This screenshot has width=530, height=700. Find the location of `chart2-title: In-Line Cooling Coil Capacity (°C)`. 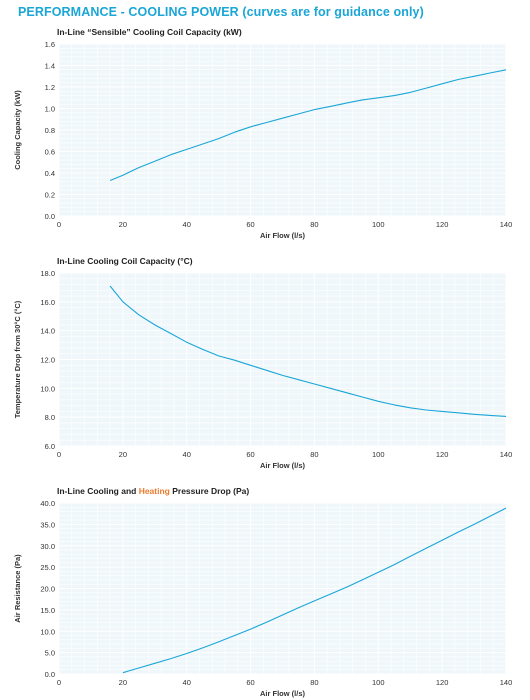

chart2-title: In-Line Cooling Coil Capacity (°C) is located at coordinates (125, 261).